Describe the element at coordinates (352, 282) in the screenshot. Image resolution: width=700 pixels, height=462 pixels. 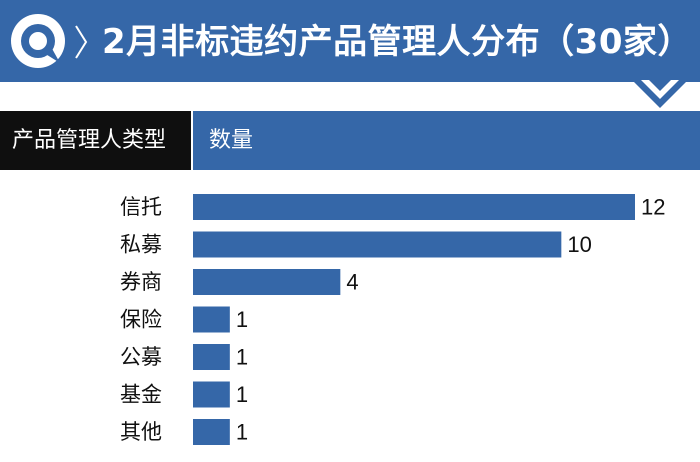
I see `value-label: 4` at that location.